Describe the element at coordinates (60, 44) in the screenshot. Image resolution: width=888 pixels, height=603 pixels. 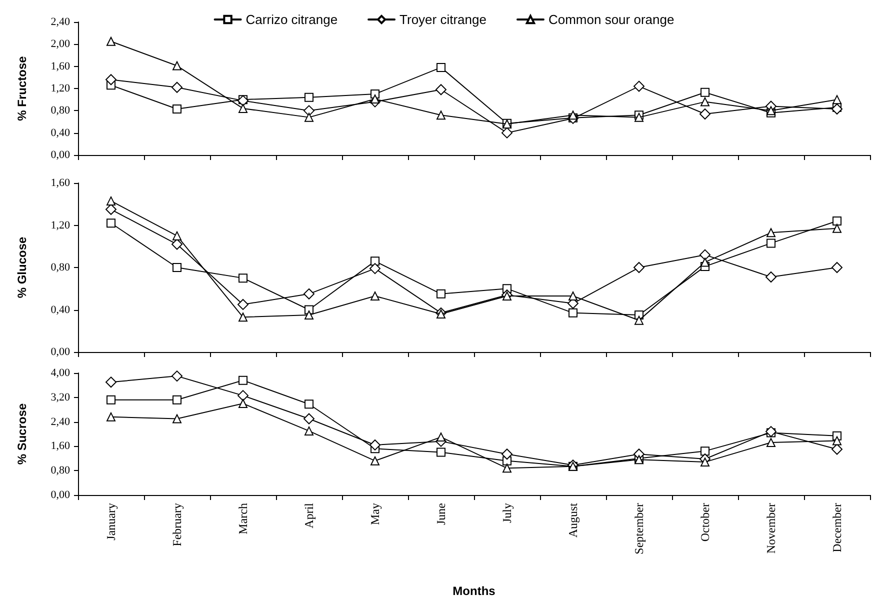
I see `y-tick-label: 2,00` at that location.